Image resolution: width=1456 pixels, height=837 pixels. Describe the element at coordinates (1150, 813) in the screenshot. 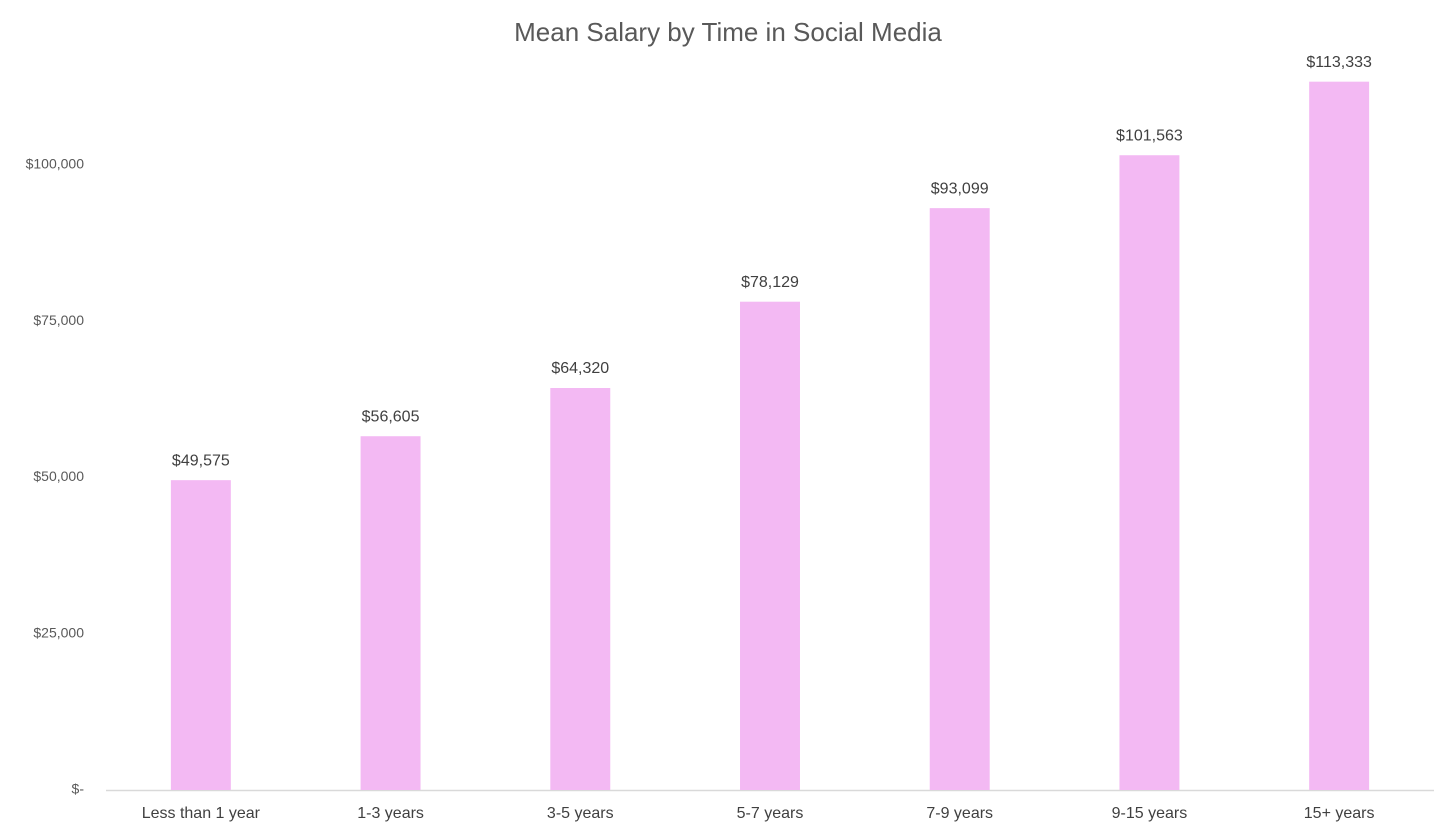

I see `x-tick-label: 9-15 years` at that location.